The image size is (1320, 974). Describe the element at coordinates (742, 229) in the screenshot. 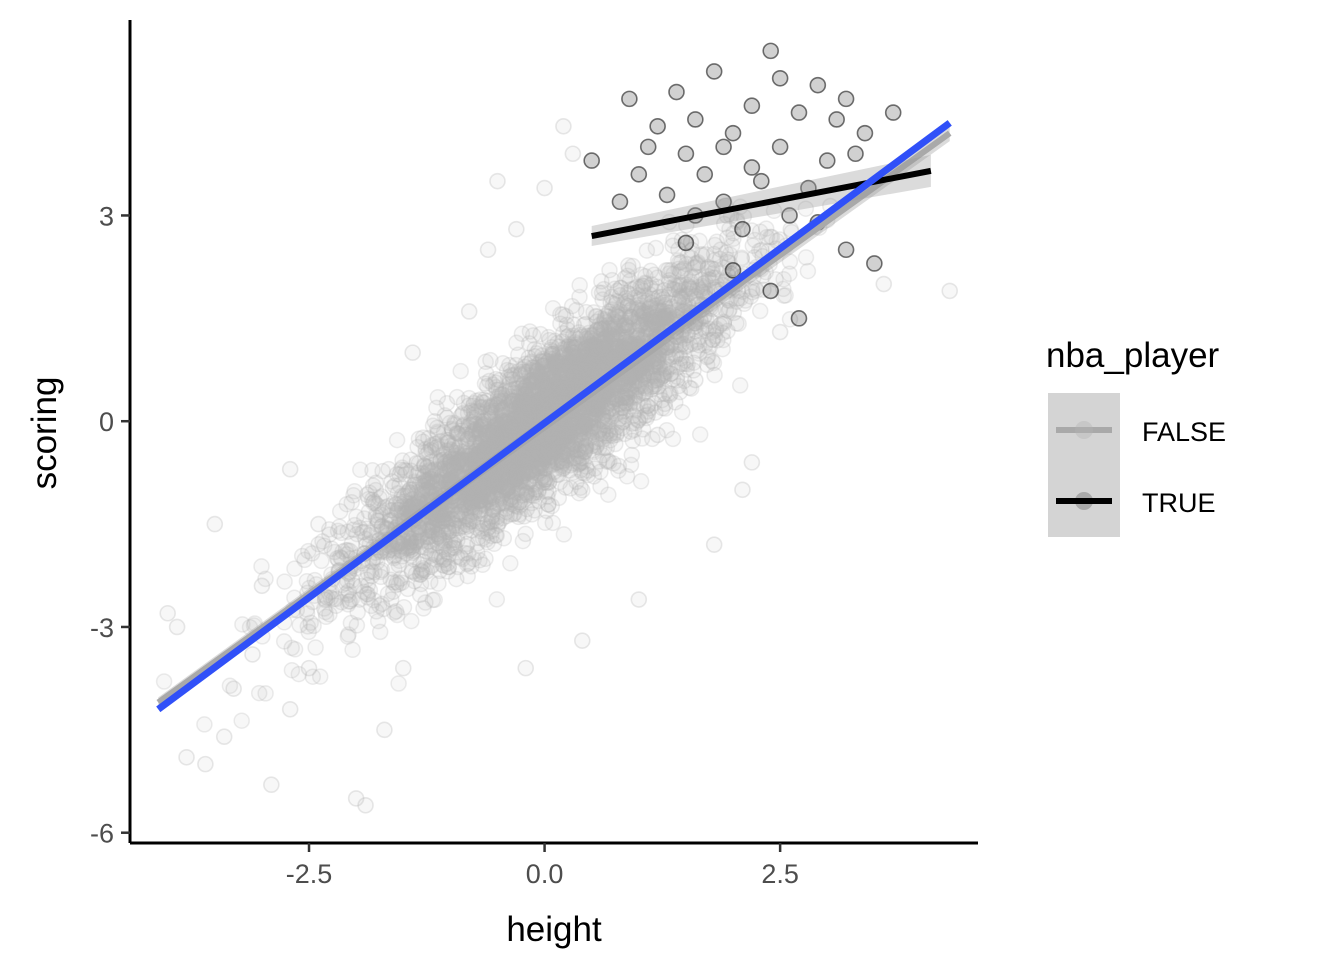

I see `data-point-true` at that location.